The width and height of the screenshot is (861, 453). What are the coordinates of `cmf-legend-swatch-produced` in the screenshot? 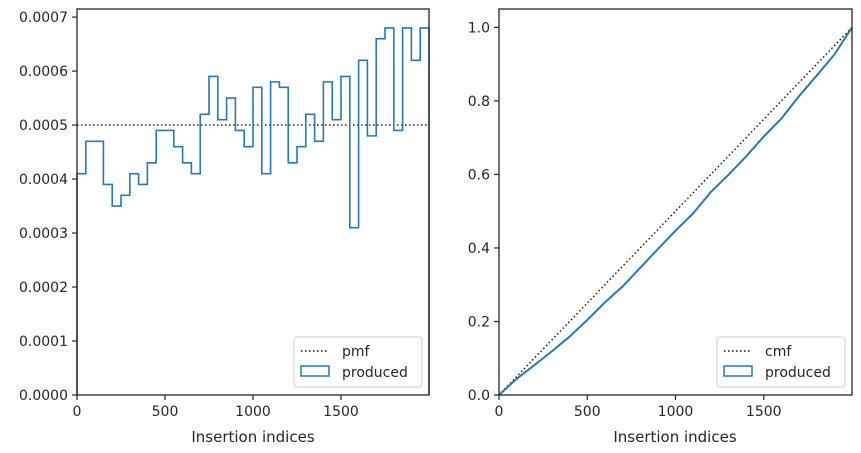 It's located at (738, 371).